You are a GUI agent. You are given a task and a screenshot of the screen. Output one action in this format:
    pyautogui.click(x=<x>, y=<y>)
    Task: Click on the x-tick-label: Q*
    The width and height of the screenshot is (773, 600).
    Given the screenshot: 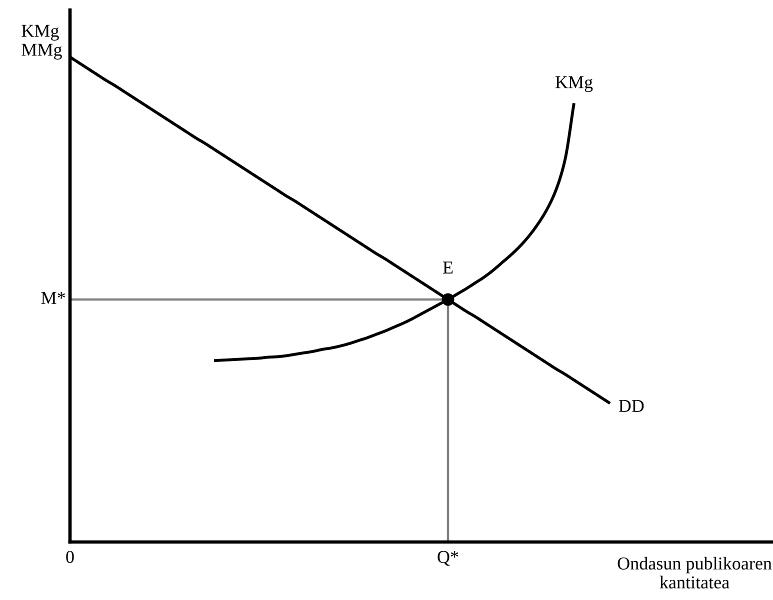 What is the action you would take?
    pyautogui.click(x=448, y=558)
    